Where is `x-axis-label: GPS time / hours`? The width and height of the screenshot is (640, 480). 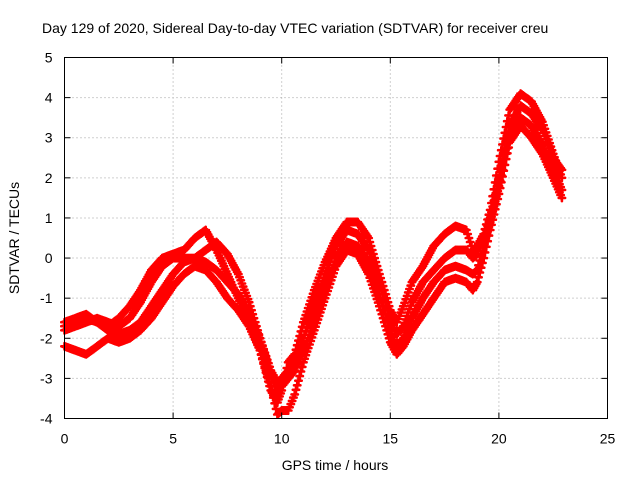
x-axis-label: GPS time / hours is located at coordinates (335, 465).